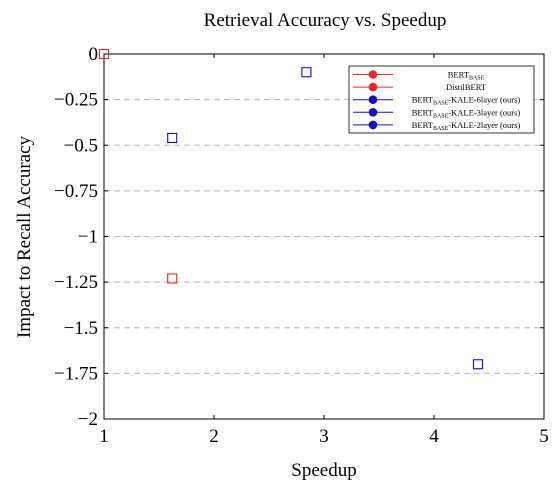 This screenshot has height=487, width=557. What do you see at coordinates (88, 419) in the screenshot?
I see `y-tick-label: −2` at bounding box center [88, 419].